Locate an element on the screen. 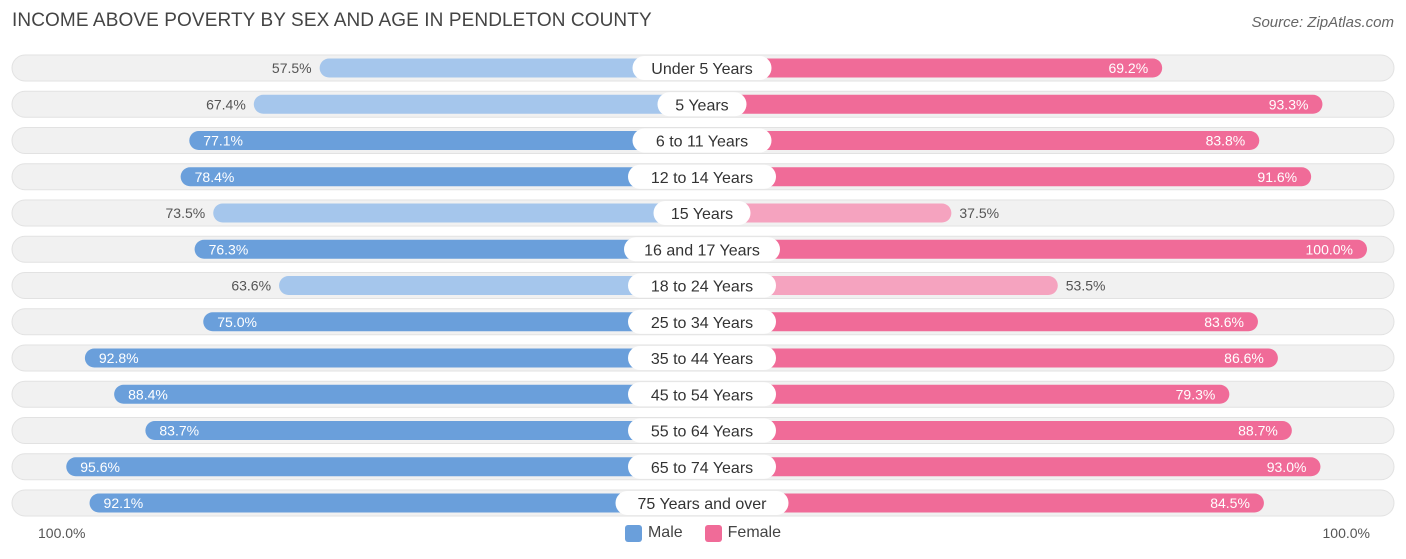  category-label: 16 and 17 Years is located at coordinates (702, 250).